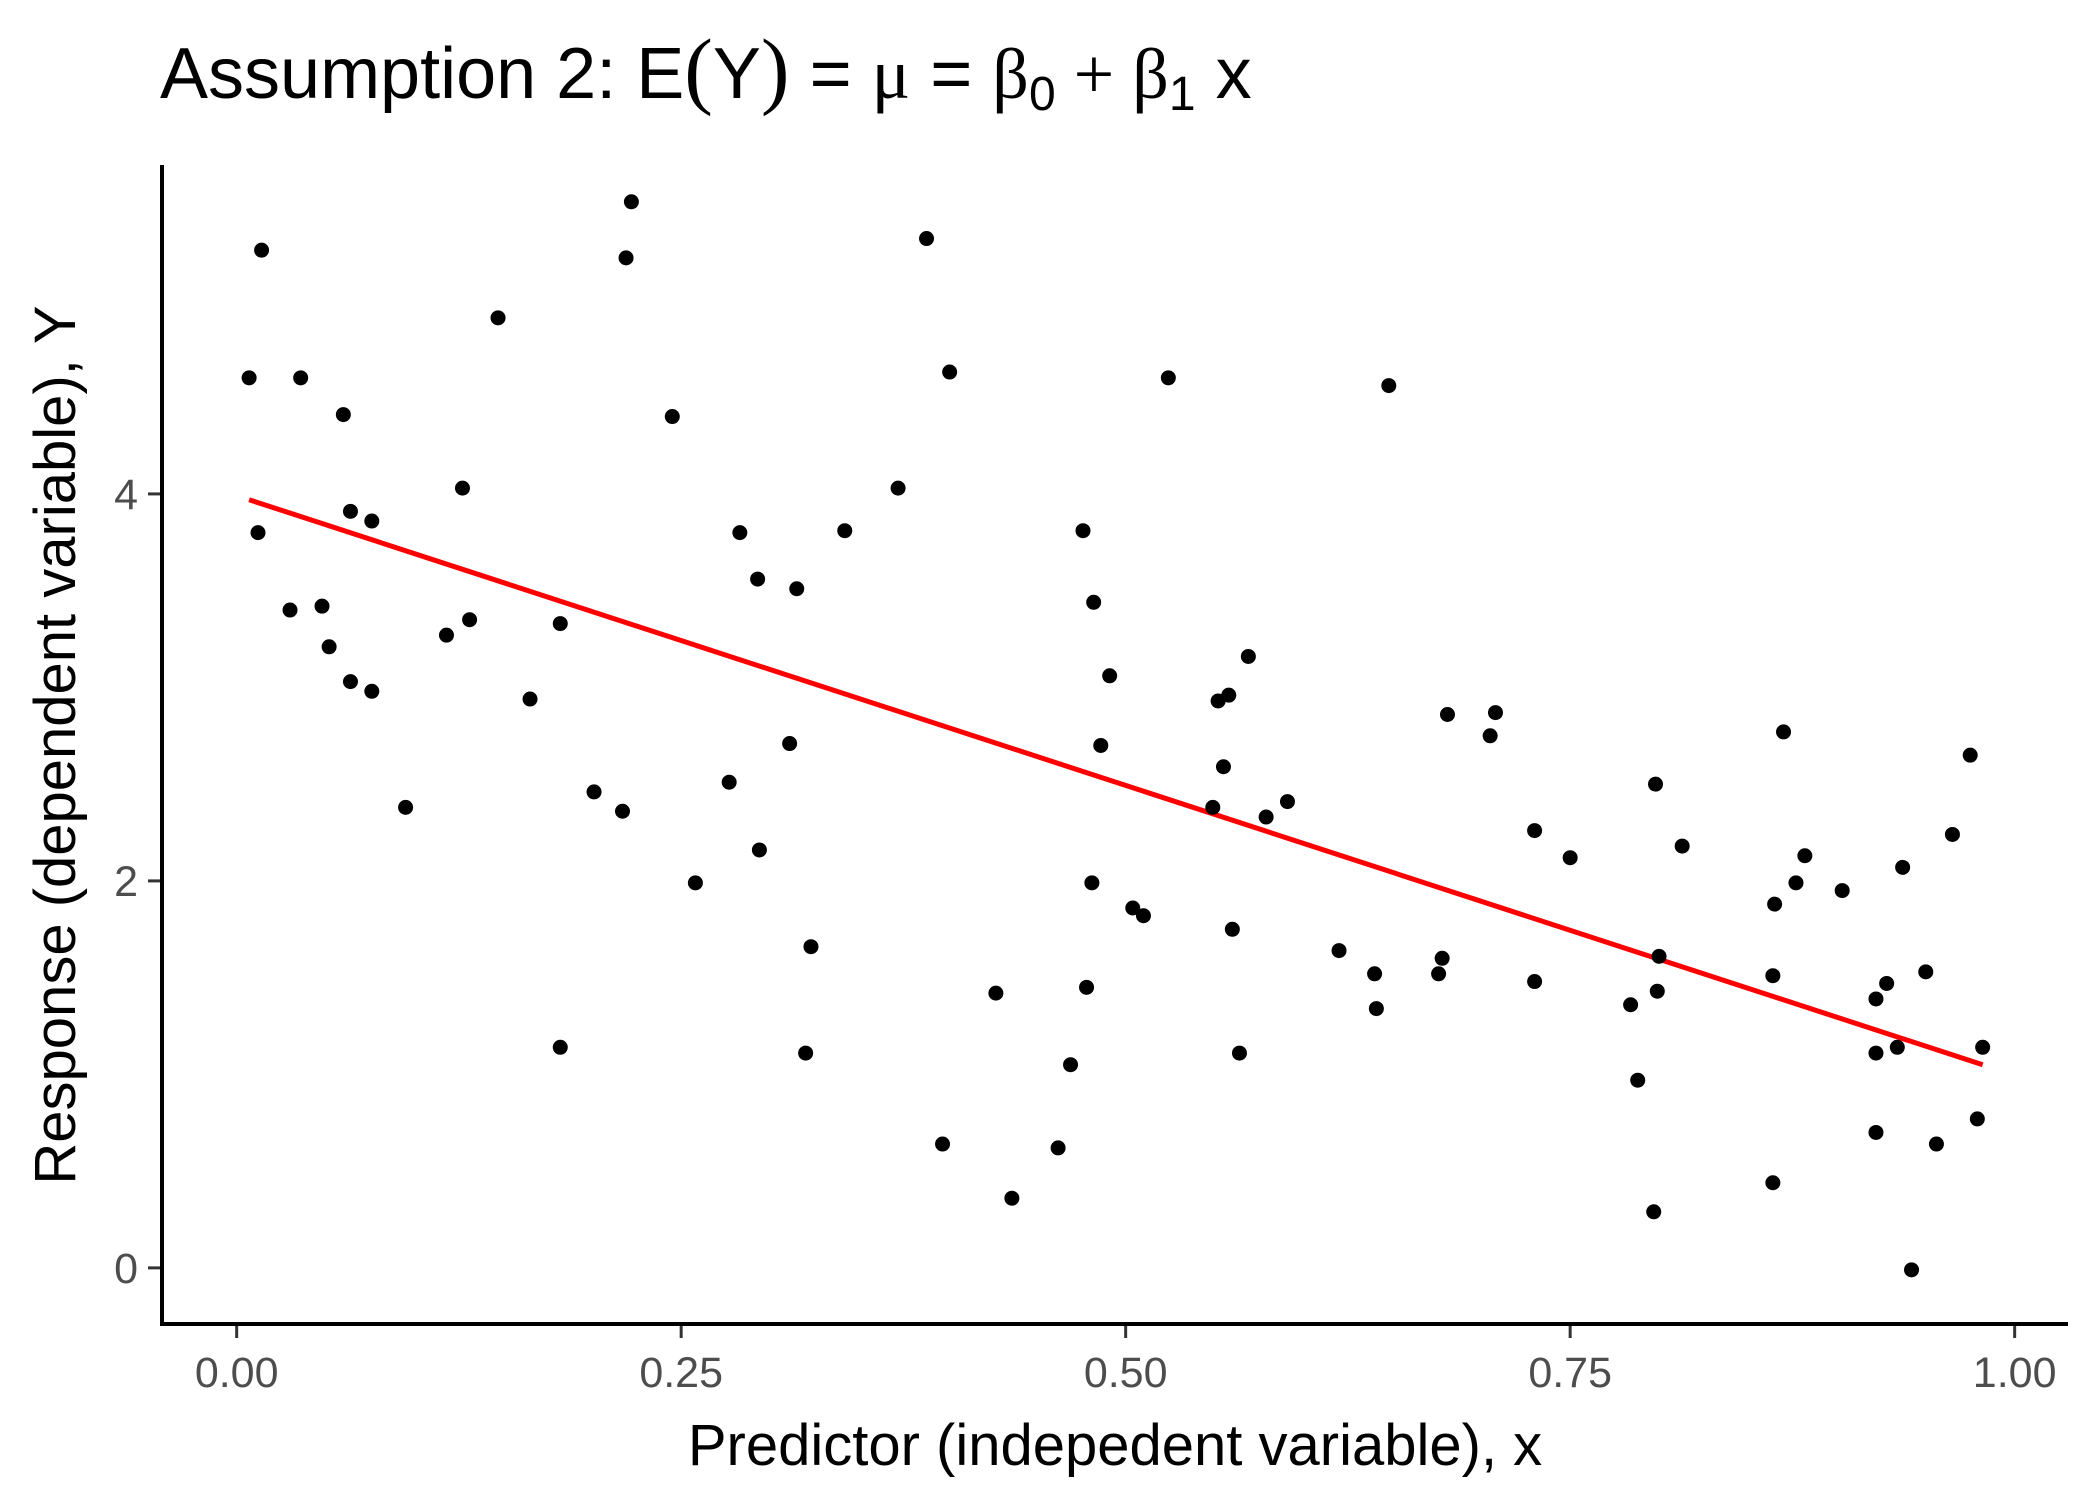 Image resolution: width=2100 pixels, height=1500 pixels. I want to click on y-axis-label: Response (dependent variable), Y, so click(55, 744).